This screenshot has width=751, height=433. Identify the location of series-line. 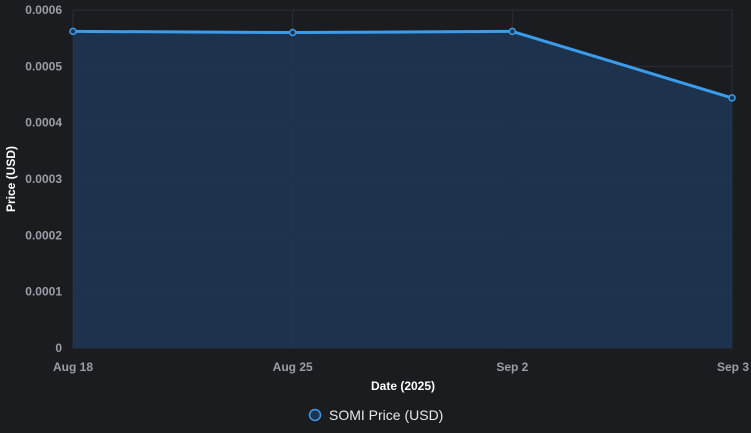
(402, 64).